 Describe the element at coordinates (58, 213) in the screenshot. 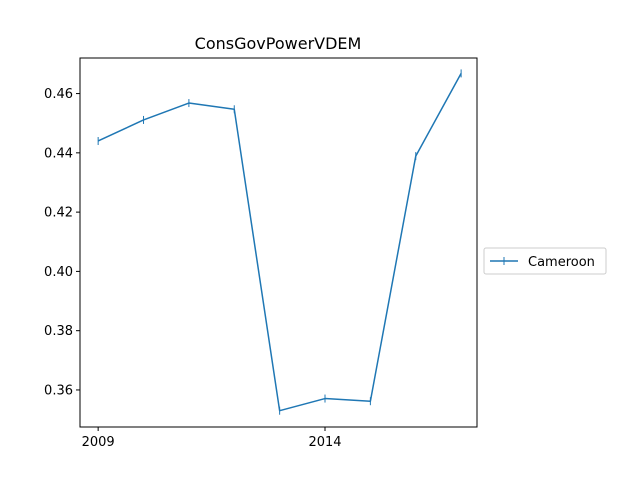

I see `y-tick-label: 0.42` at that location.